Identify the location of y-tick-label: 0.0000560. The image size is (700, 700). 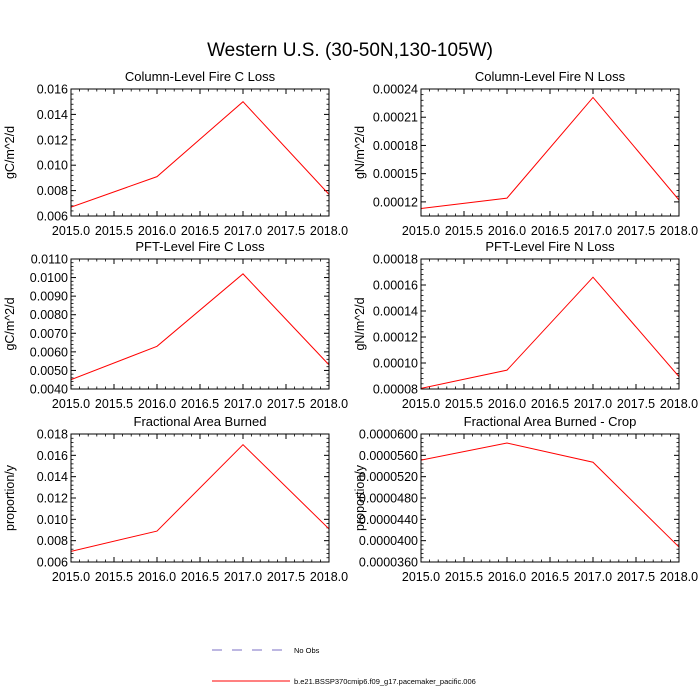
(388, 456).